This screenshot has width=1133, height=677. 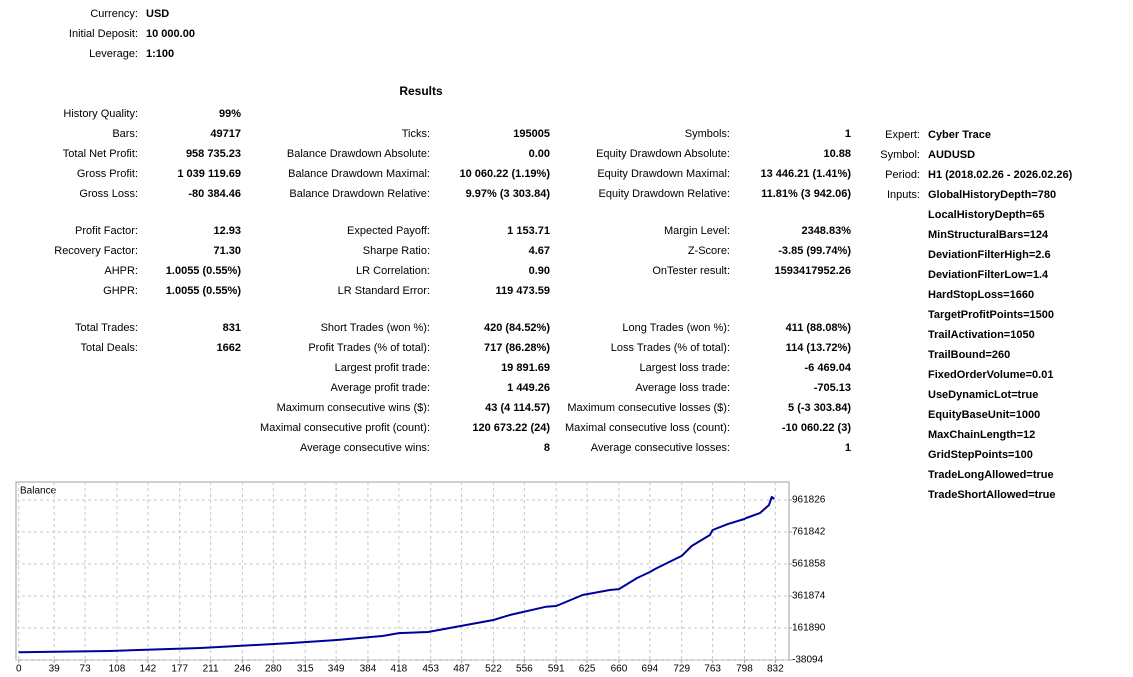 What do you see at coordinates (813, 271) in the screenshot?
I see `result-value: 1593417952.26` at bounding box center [813, 271].